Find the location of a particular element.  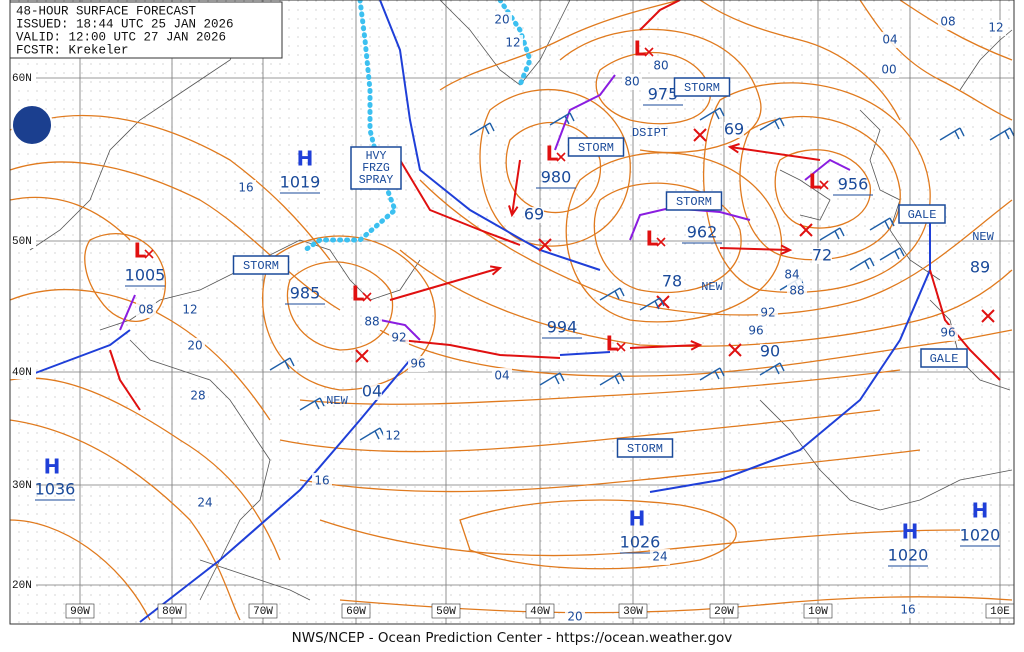

isobar-label: 80 is located at coordinates (660, 66).